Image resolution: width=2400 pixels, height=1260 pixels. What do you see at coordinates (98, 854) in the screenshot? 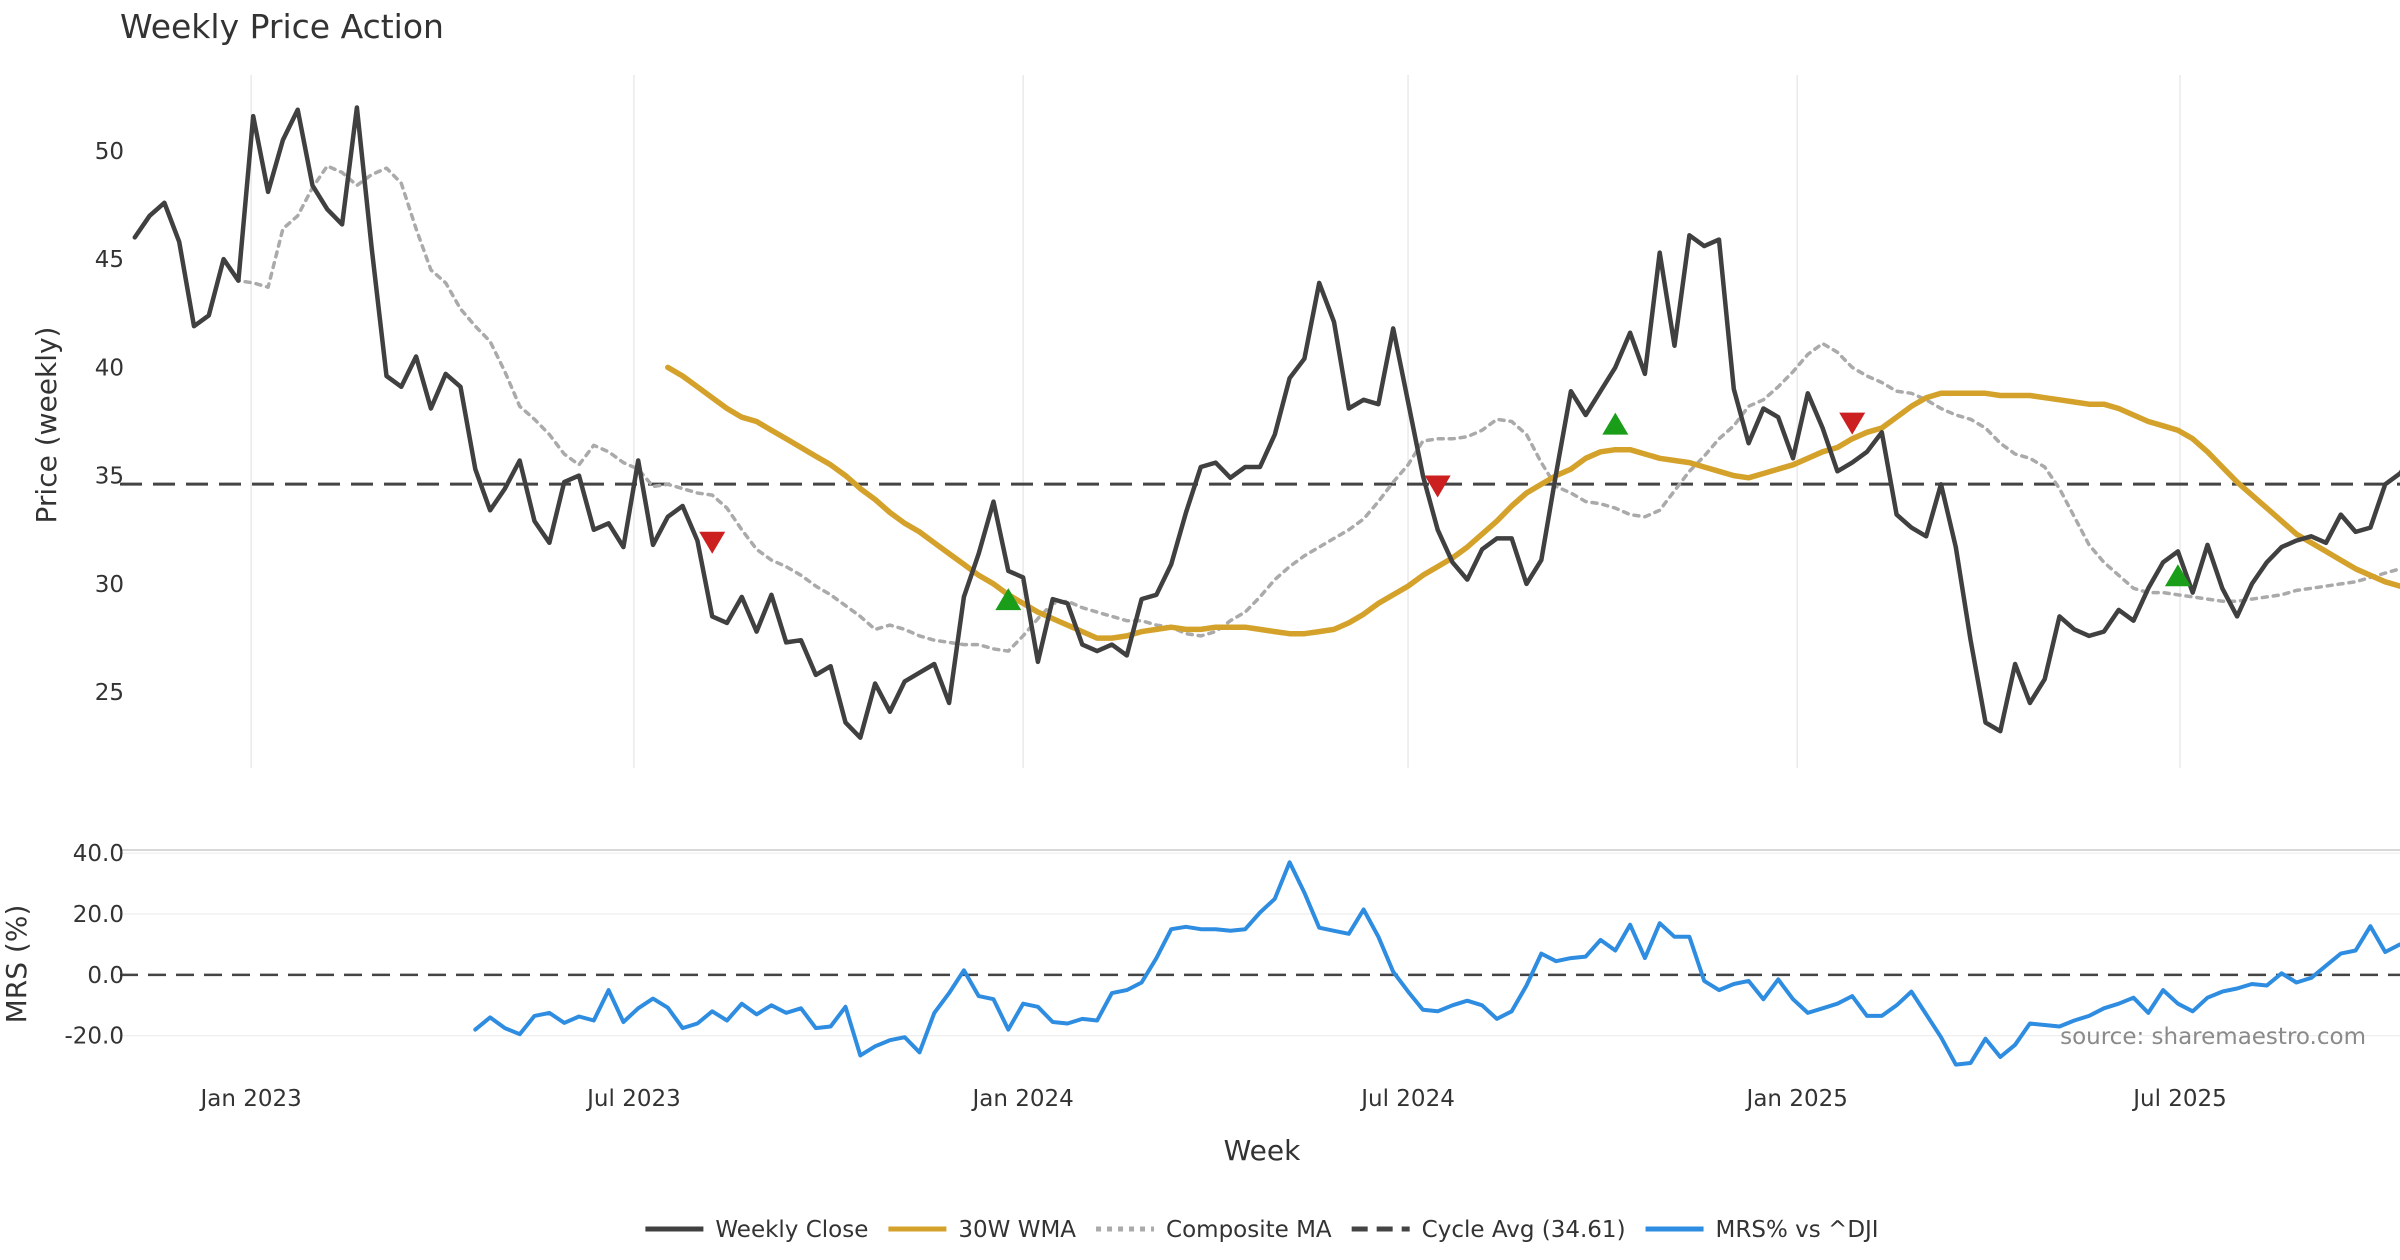
I see `mrs-y-tick-label: 40.0` at bounding box center [98, 854].